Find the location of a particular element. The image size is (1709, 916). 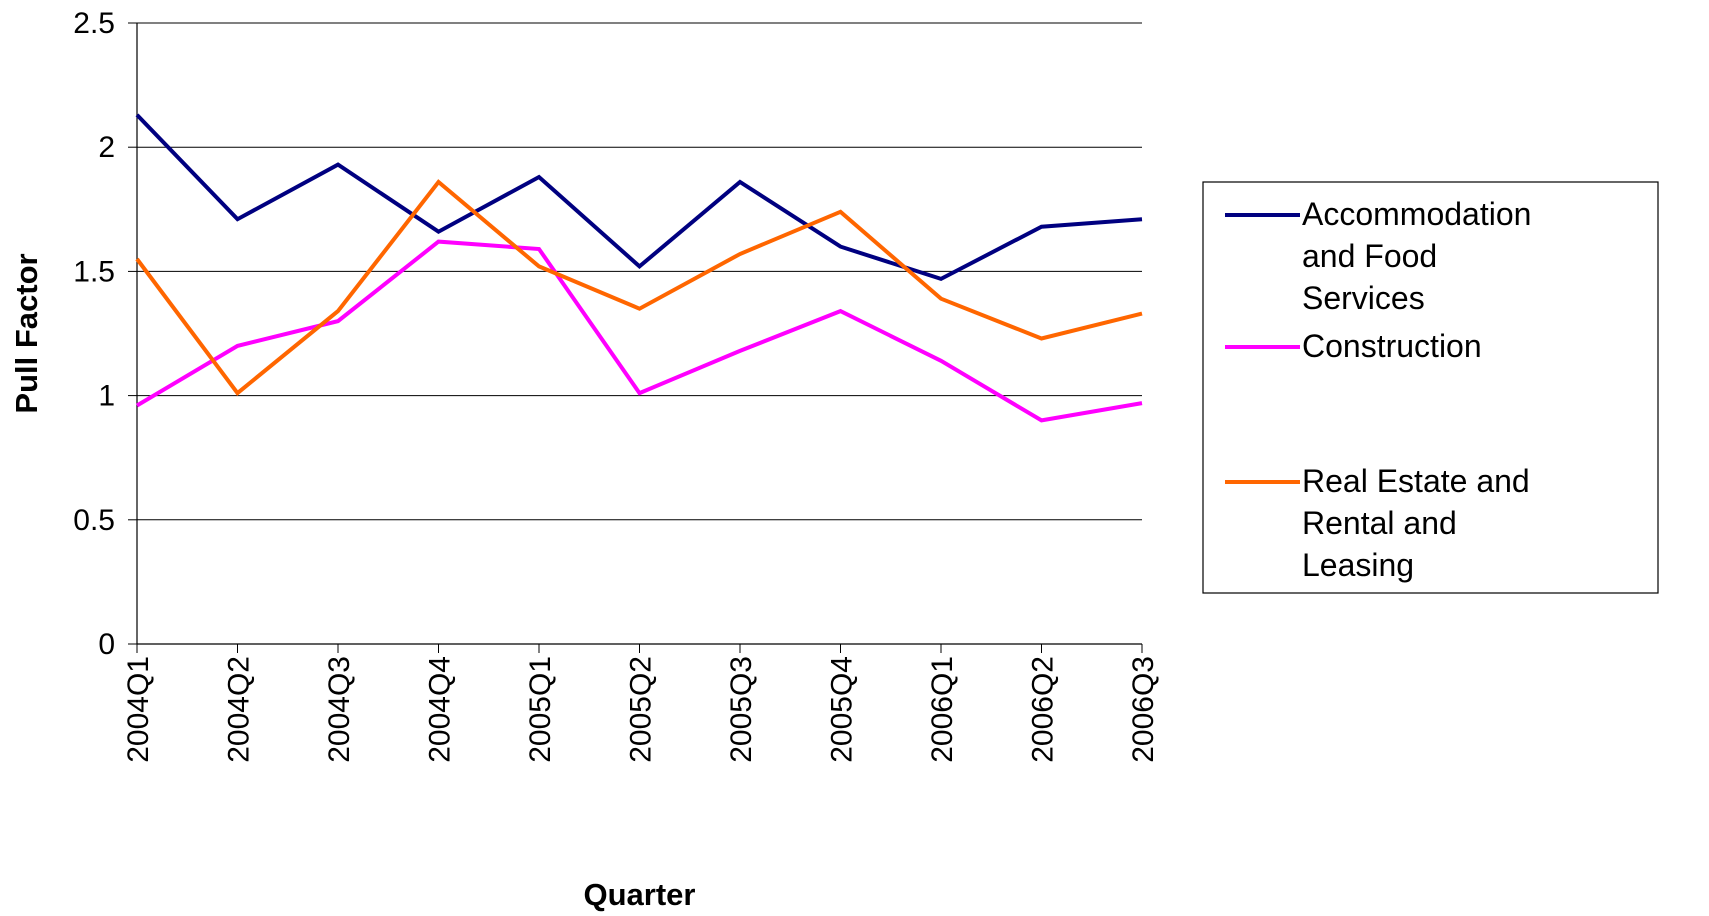

legend-label: Construction is located at coordinates (1392, 346).